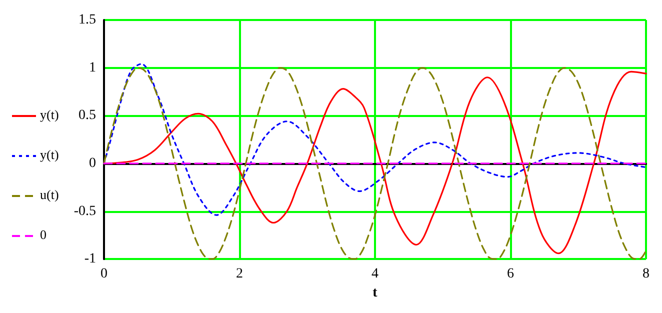 Image resolution: width=662 pixels, height=313 pixels. I want to click on x-axis-title: t, so click(375, 293).